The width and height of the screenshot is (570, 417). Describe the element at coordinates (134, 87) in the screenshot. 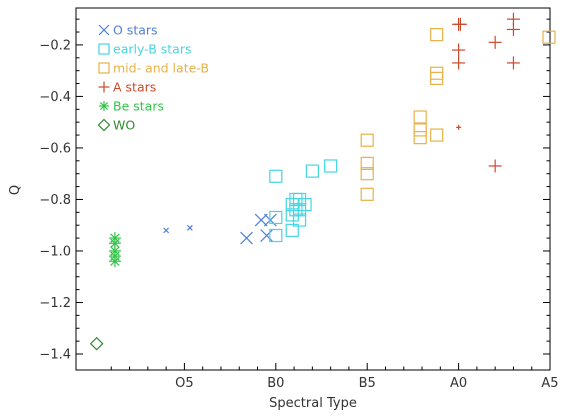

I see `legend-label: A stars` at that location.